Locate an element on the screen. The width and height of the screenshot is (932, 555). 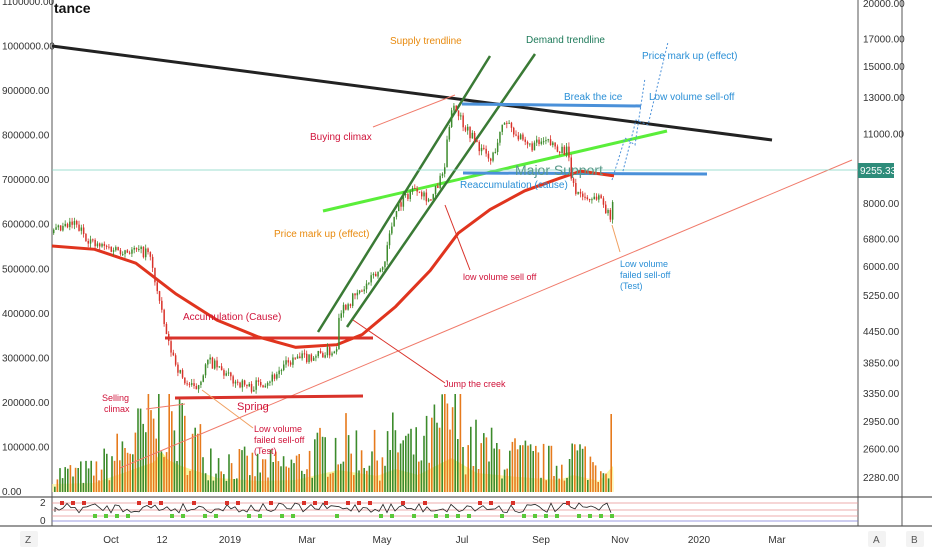
break-ice-line is located at coordinates (551, 105).